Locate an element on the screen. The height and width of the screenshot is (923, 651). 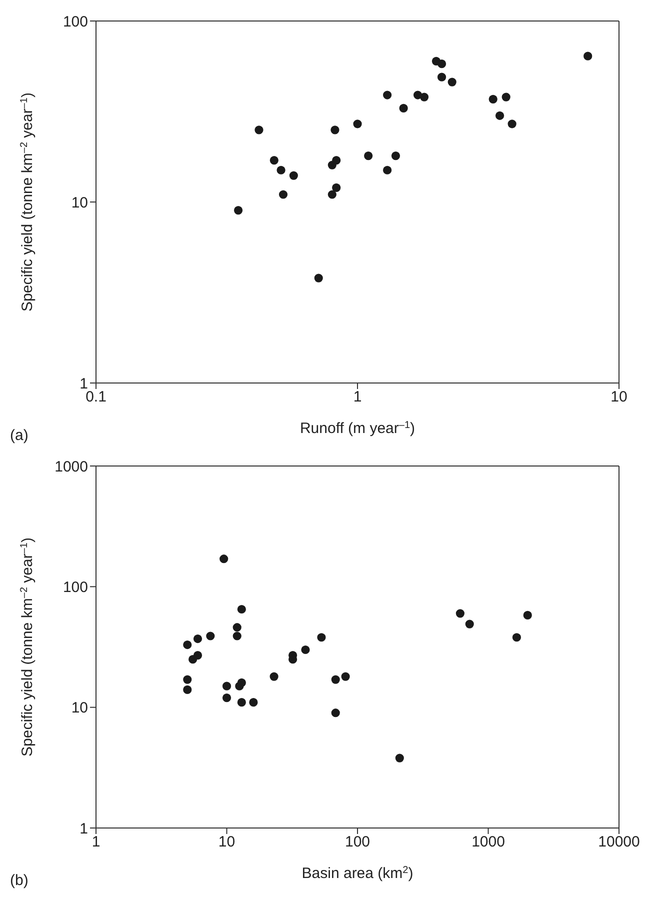
x-tick-label: 100 is located at coordinates (357, 842).